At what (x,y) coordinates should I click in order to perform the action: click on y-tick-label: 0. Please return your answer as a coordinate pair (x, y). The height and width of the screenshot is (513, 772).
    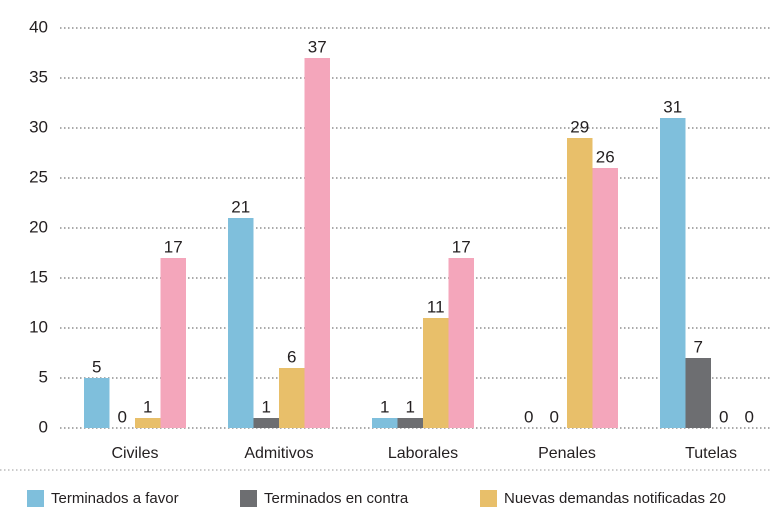
    Looking at the image, I should click on (43, 426).